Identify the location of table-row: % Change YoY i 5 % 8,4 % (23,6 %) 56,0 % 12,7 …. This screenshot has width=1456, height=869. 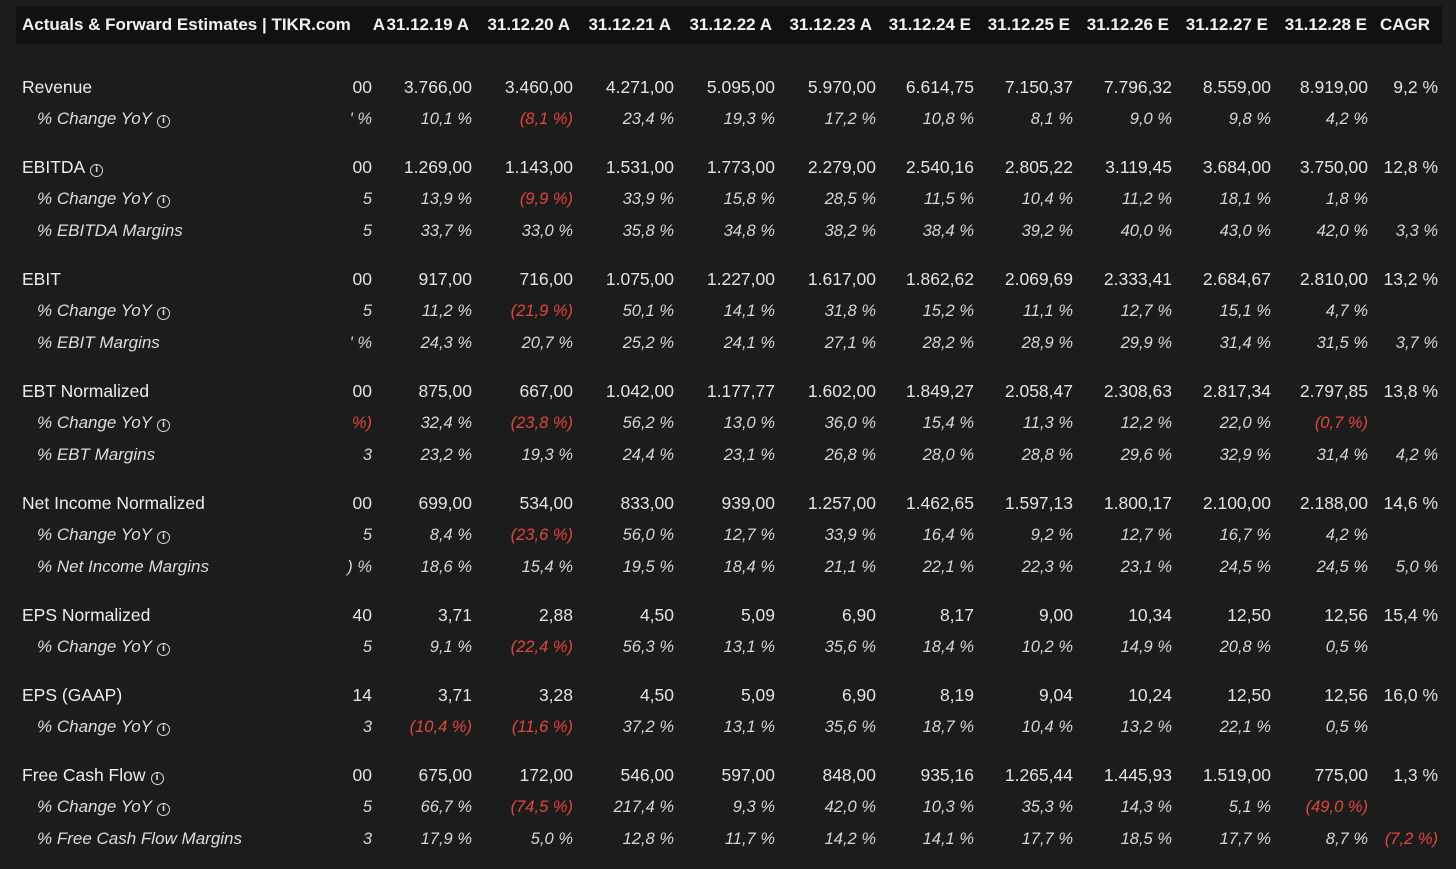
(728, 535).